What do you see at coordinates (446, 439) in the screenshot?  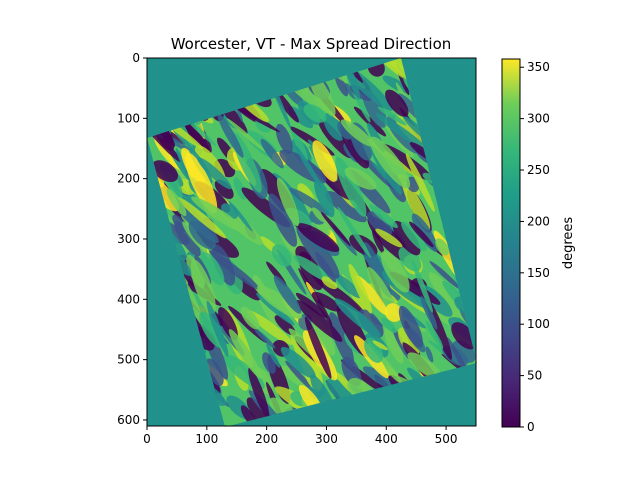 I see `x-tick-label: 500` at bounding box center [446, 439].